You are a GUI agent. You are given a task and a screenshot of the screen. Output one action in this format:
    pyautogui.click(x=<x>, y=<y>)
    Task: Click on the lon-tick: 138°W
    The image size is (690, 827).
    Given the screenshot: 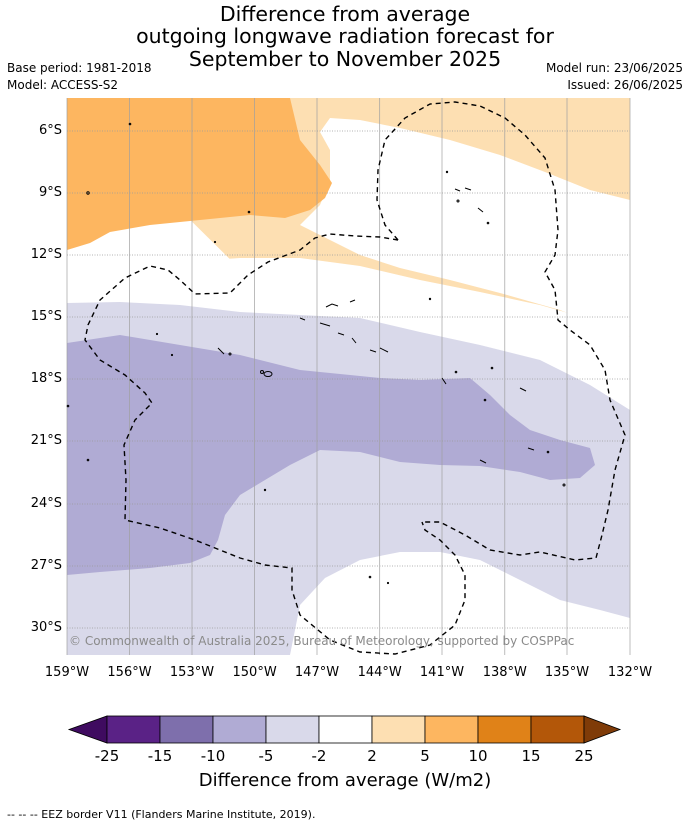 What is the action you would take?
    pyautogui.click(x=504, y=672)
    